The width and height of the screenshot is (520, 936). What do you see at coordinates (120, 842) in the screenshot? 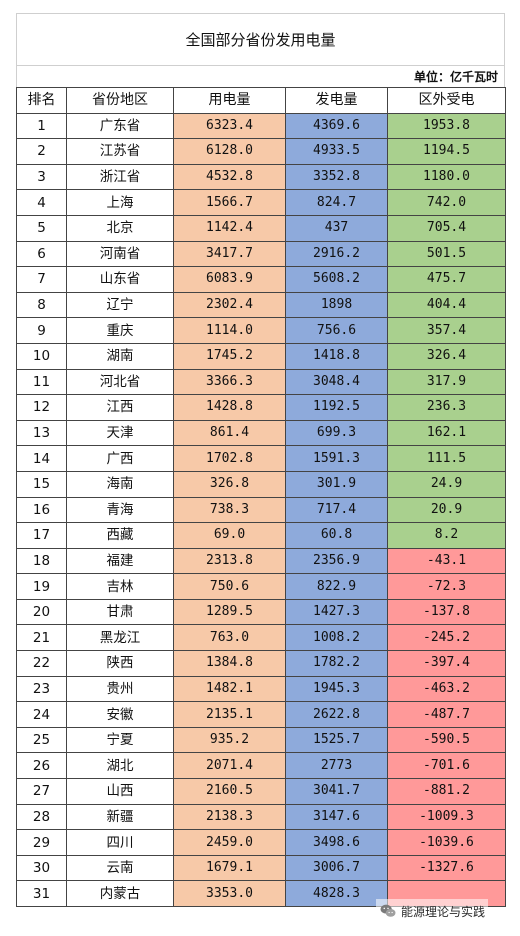
I see `province-cell: 四川` at bounding box center [120, 842].